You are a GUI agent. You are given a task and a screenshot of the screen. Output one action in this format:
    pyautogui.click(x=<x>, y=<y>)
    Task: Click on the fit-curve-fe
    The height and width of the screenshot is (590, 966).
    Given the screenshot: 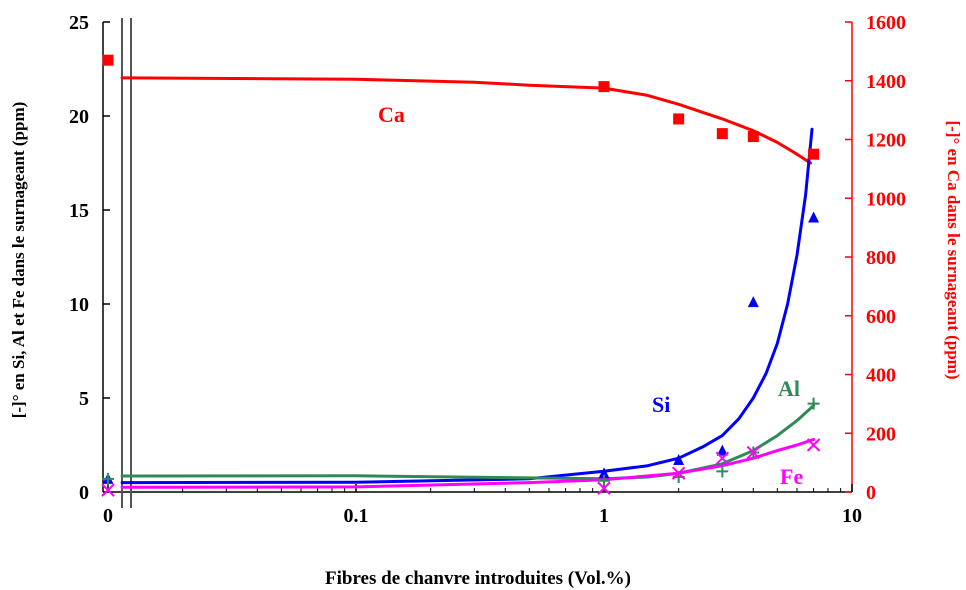 What is the action you would take?
    pyautogui.click(x=468, y=463)
    